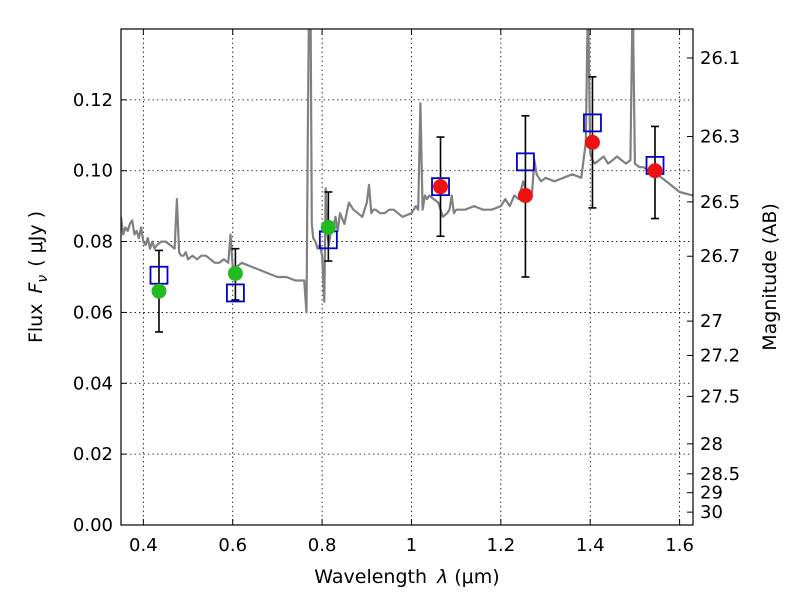 Image resolution: width=800 pixels, height=600 pixels. I want to click on y-tick-label: 0.10, so click(93, 171).